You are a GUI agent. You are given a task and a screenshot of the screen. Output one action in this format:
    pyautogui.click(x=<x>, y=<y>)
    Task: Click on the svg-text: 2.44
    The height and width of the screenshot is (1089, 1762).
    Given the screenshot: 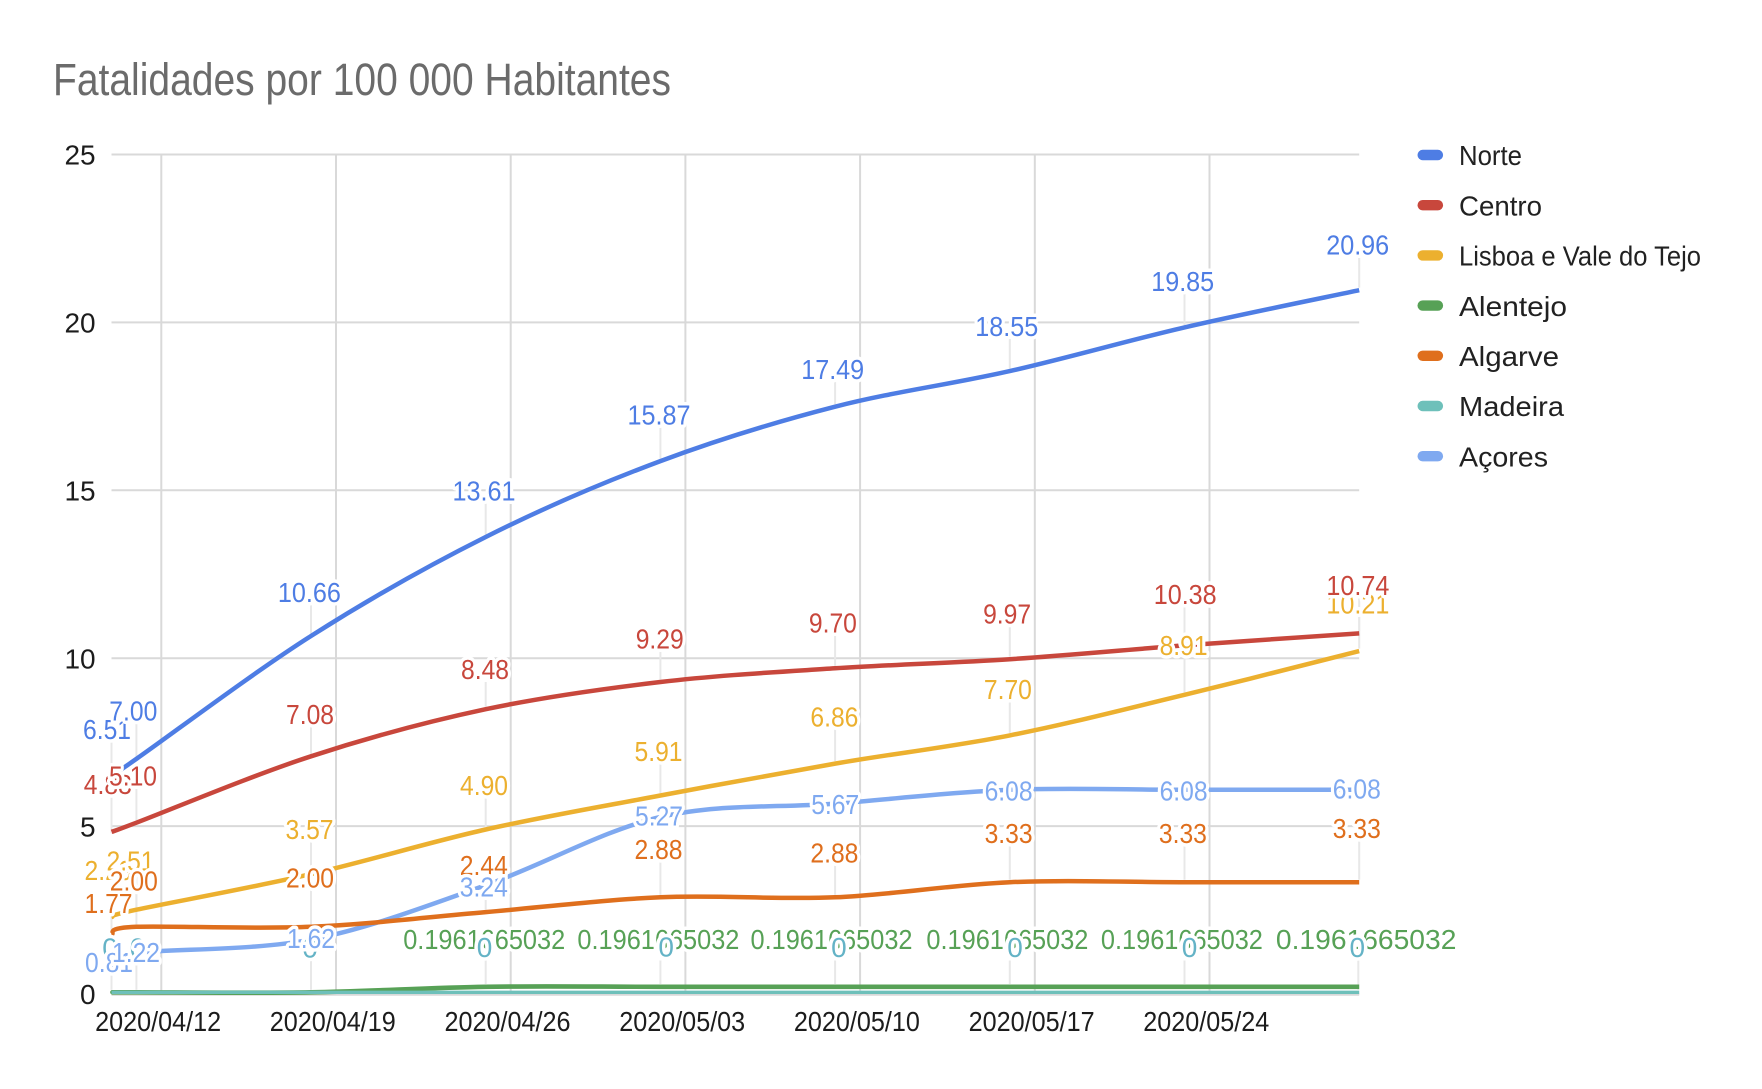 What is the action you would take?
    pyautogui.click(x=484, y=865)
    